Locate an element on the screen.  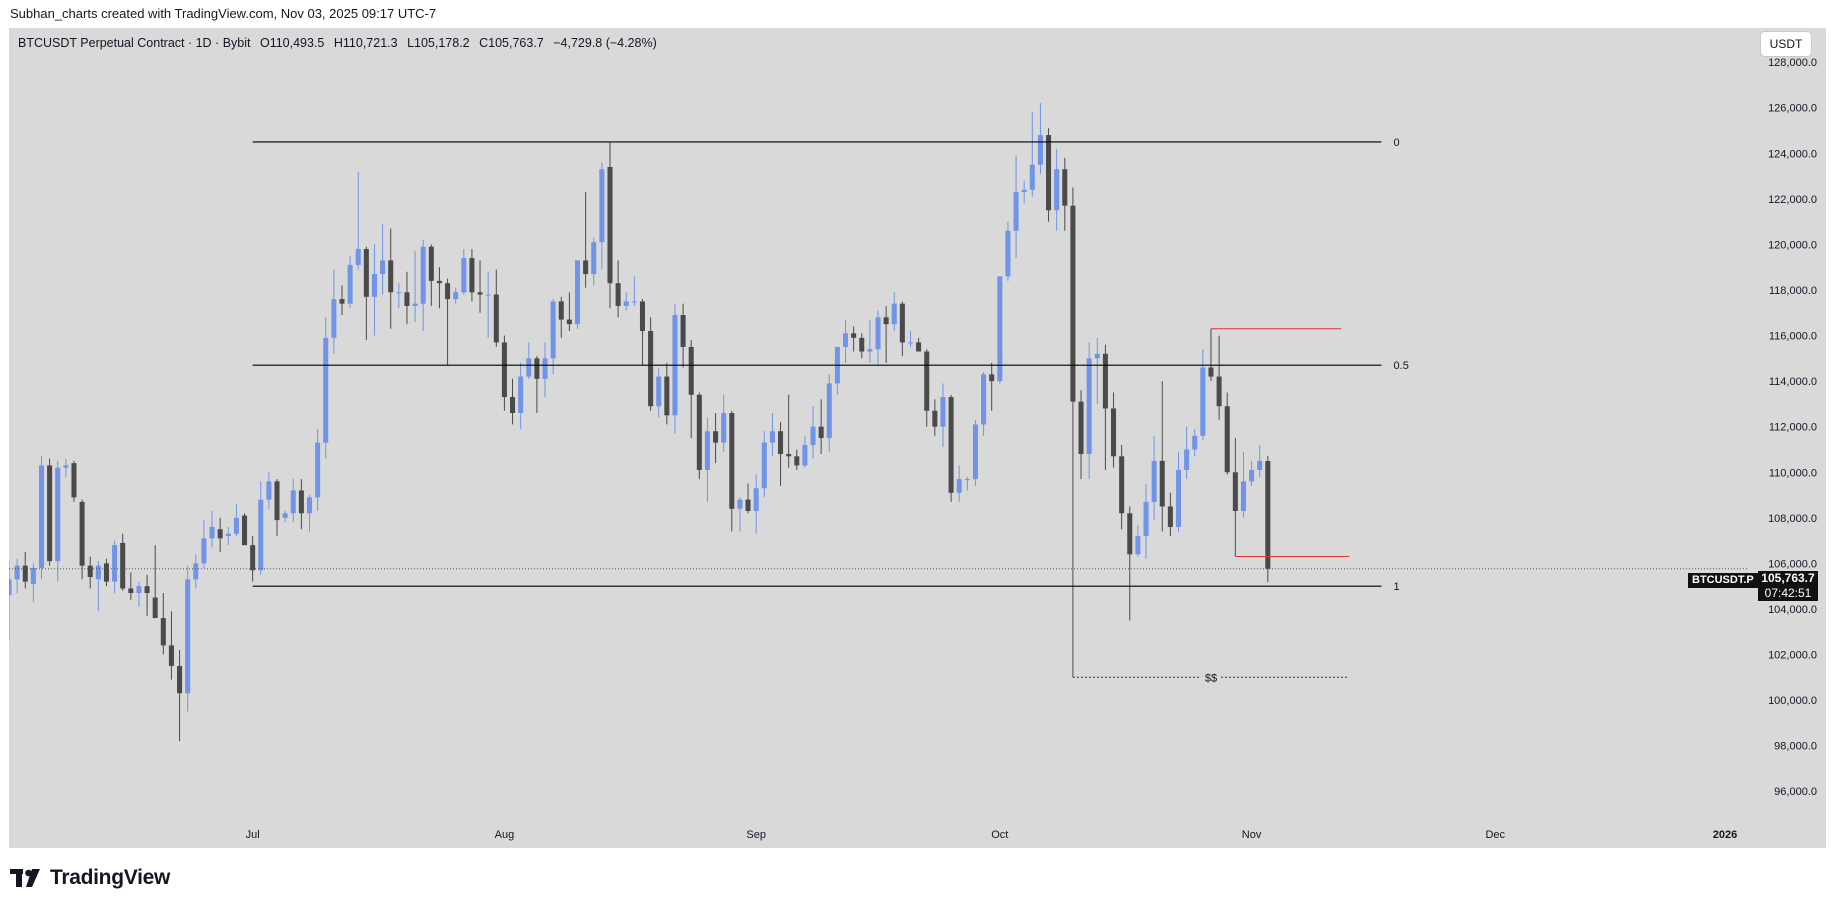
tradingview-logo: TradingView is located at coordinates (90, 878).